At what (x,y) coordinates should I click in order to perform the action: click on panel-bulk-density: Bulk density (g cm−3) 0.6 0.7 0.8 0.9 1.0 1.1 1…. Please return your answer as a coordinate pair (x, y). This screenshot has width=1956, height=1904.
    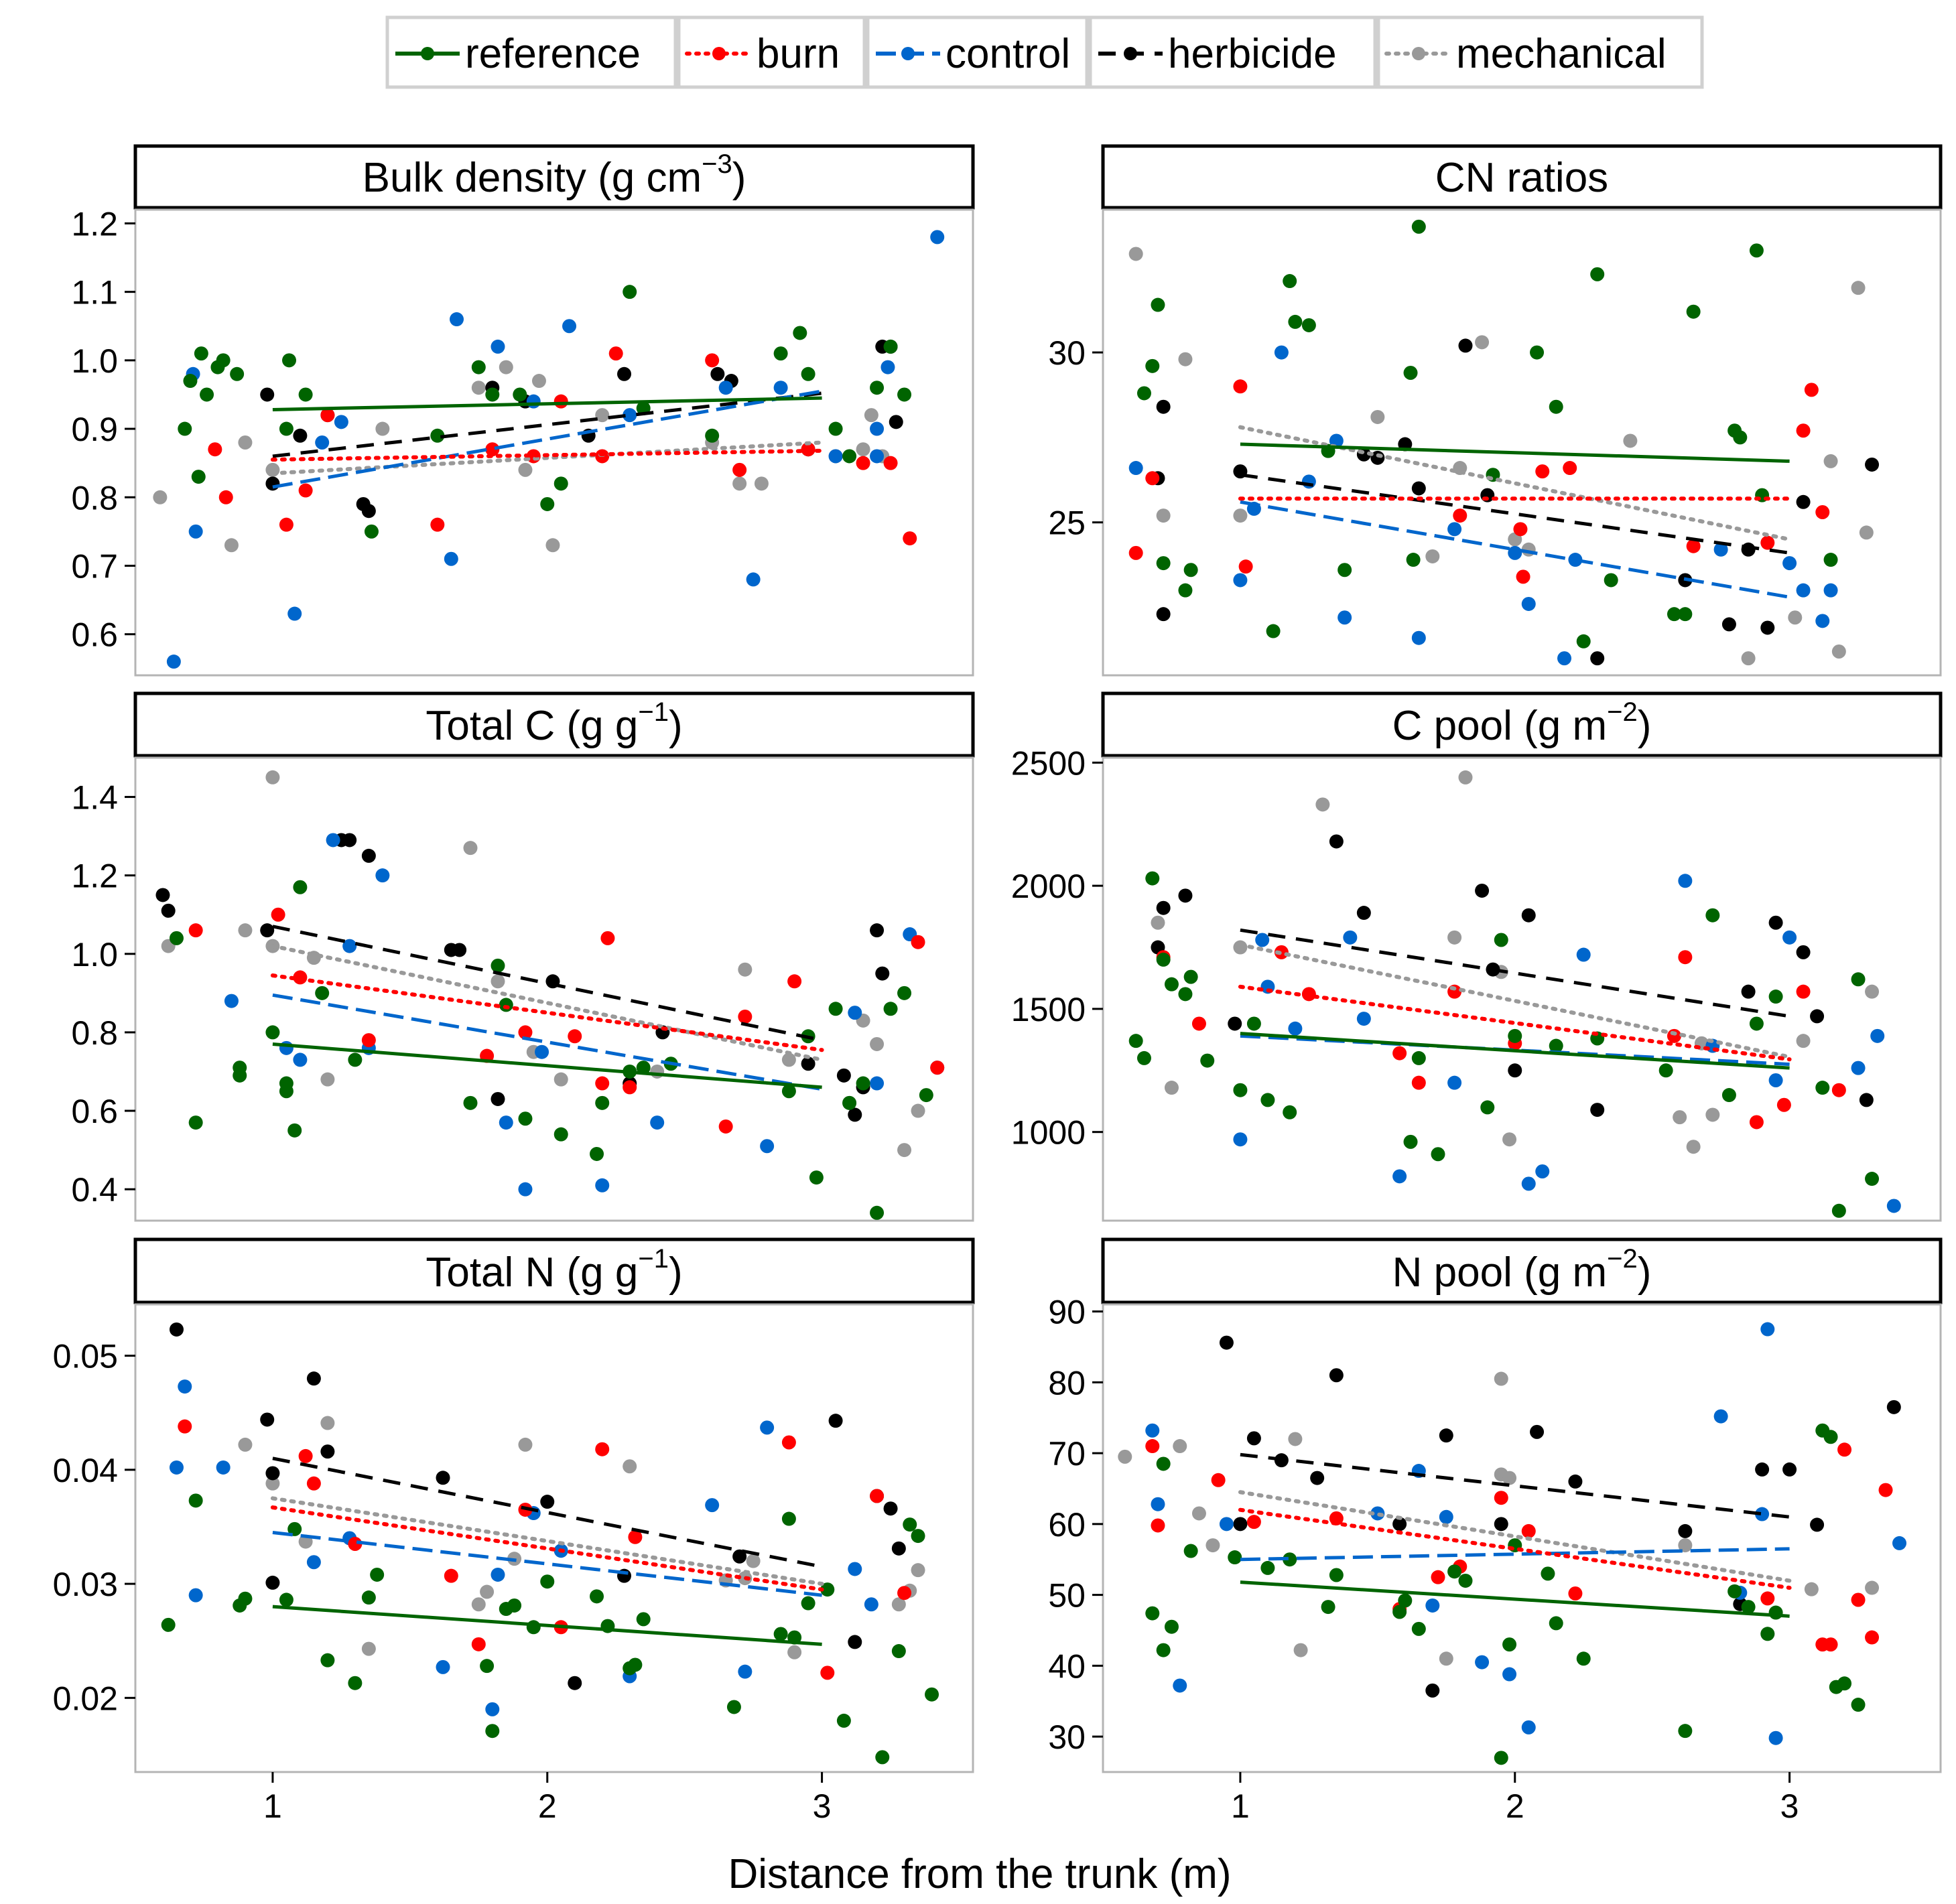
    Looking at the image, I should click on (523, 410).